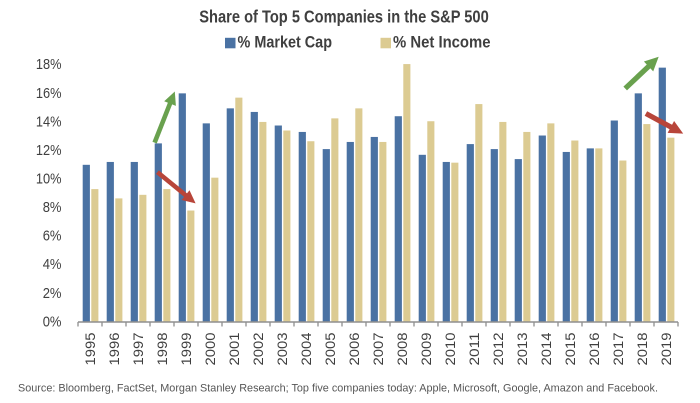 This screenshot has height=403, width=700. I want to click on svg-text: 2010, so click(450, 349).